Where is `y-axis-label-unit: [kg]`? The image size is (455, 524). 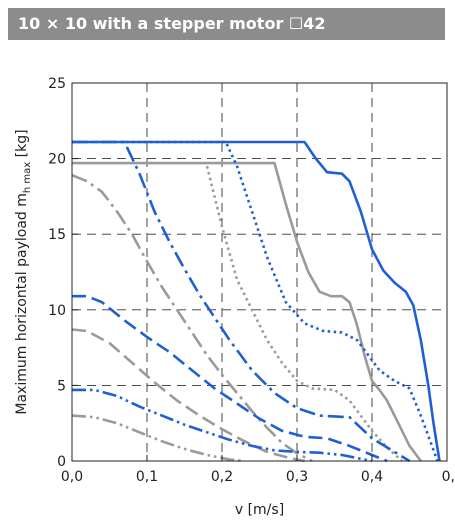
y-axis-label-unit: [kg] is located at coordinates (22, 145).